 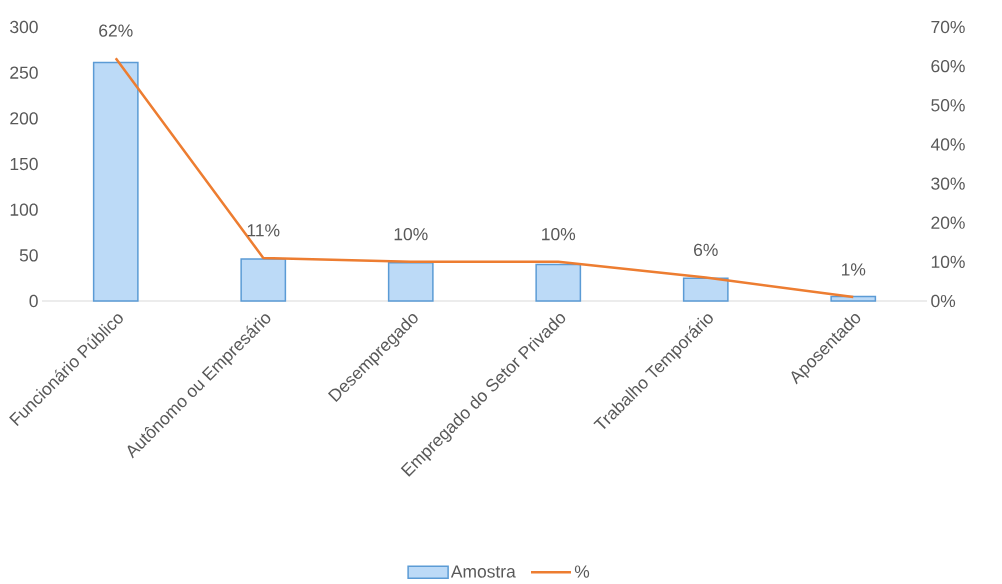 I want to click on y2-tick-label: 70%, so click(x=948, y=27).